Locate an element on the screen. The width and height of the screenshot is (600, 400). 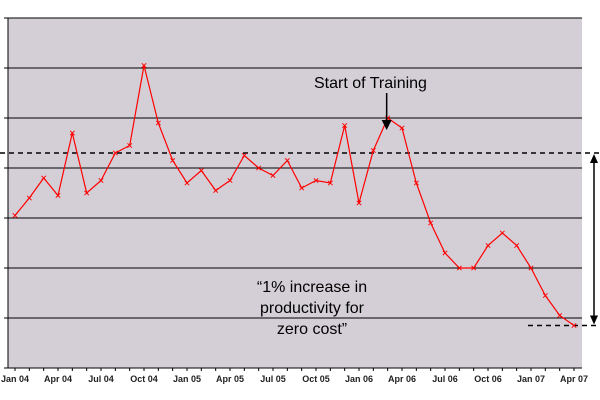
x-tick-label: Jul 04 is located at coordinates (101, 379).